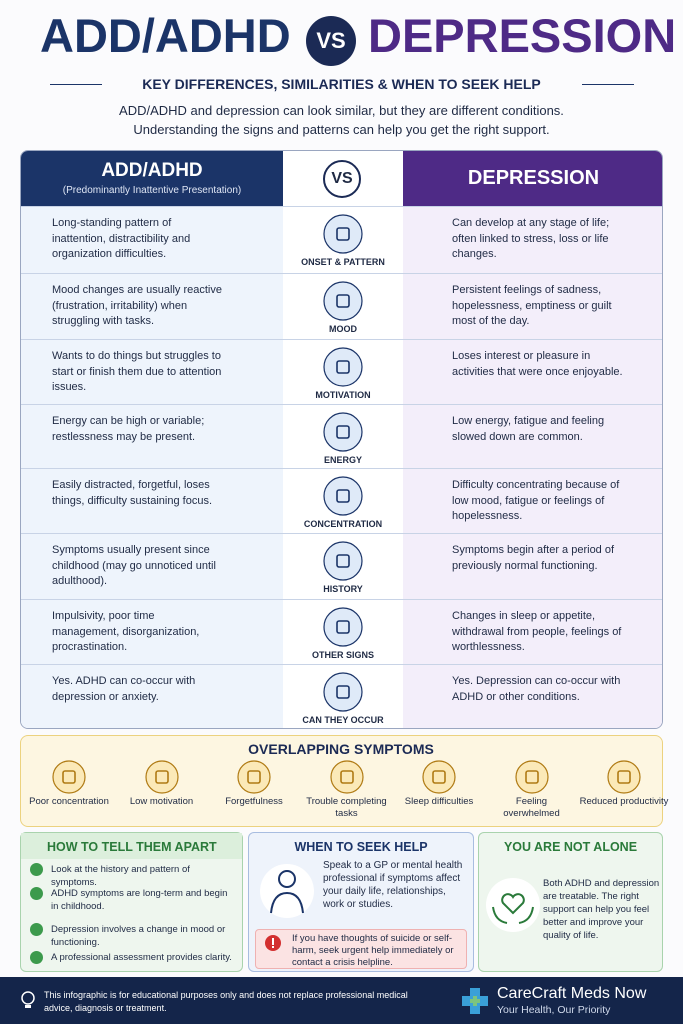 Image resolution: width=683 pixels, height=1024 pixels. I want to click on overlap-item: Reduced productivity, so click(624, 801).